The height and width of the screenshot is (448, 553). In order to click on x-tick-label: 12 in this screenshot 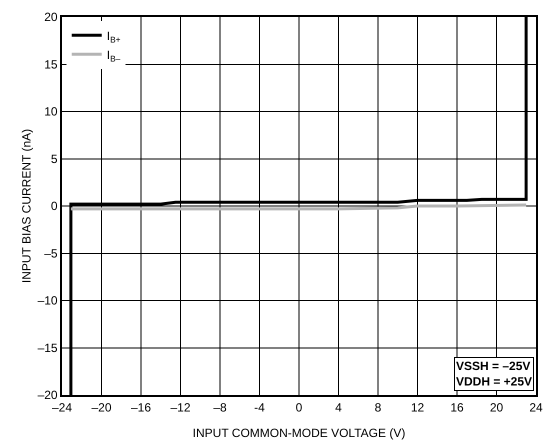, I will do `click(417, 407)`.